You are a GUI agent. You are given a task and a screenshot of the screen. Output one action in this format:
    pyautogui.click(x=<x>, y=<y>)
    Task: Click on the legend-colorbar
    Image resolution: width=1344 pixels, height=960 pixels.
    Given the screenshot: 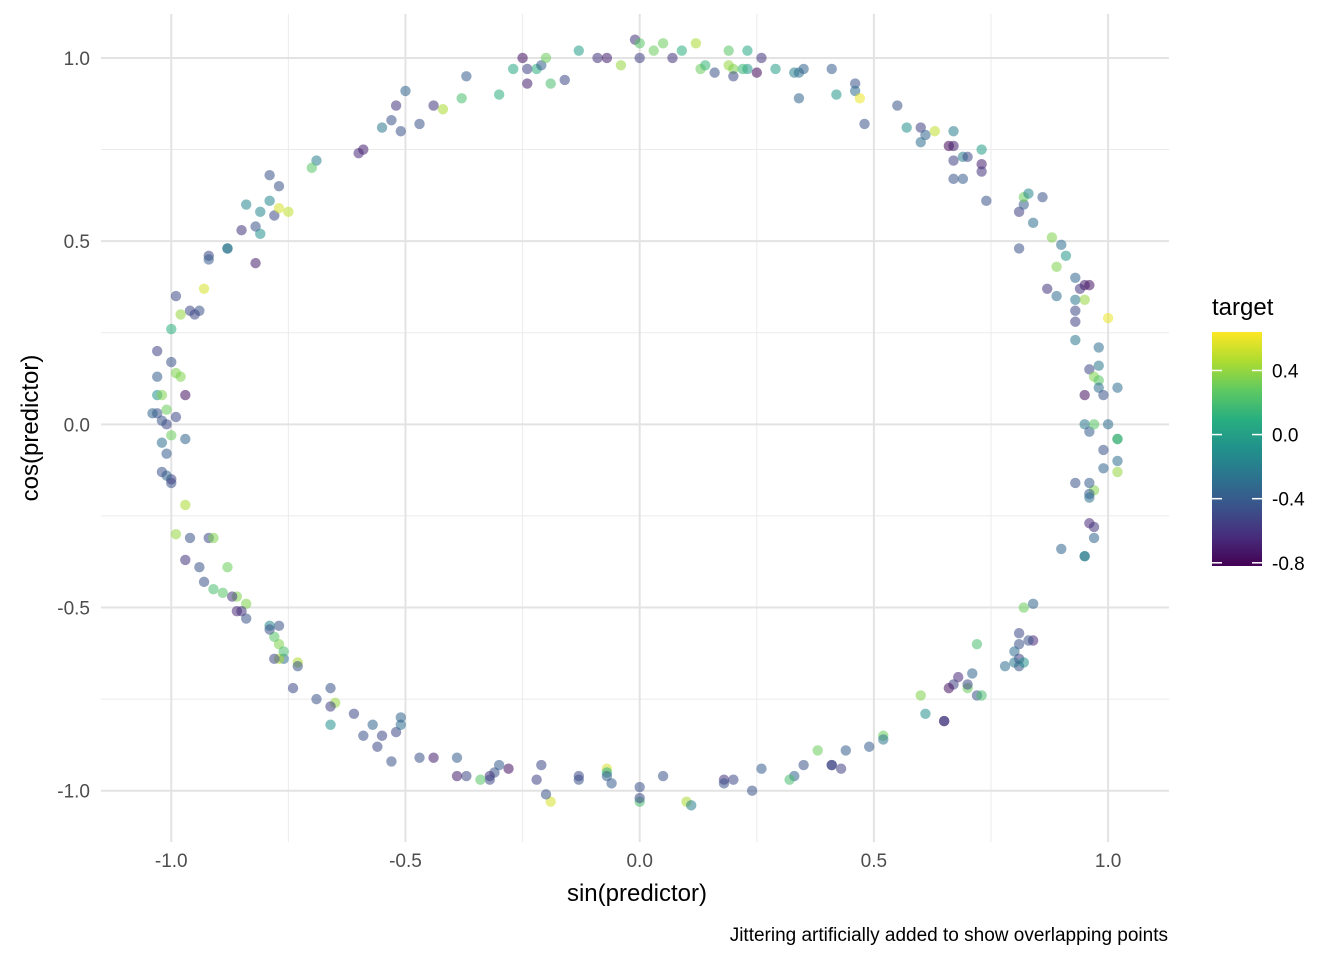 What is the action you would take?
    pyautogui.click(x=1237, y=449)
    